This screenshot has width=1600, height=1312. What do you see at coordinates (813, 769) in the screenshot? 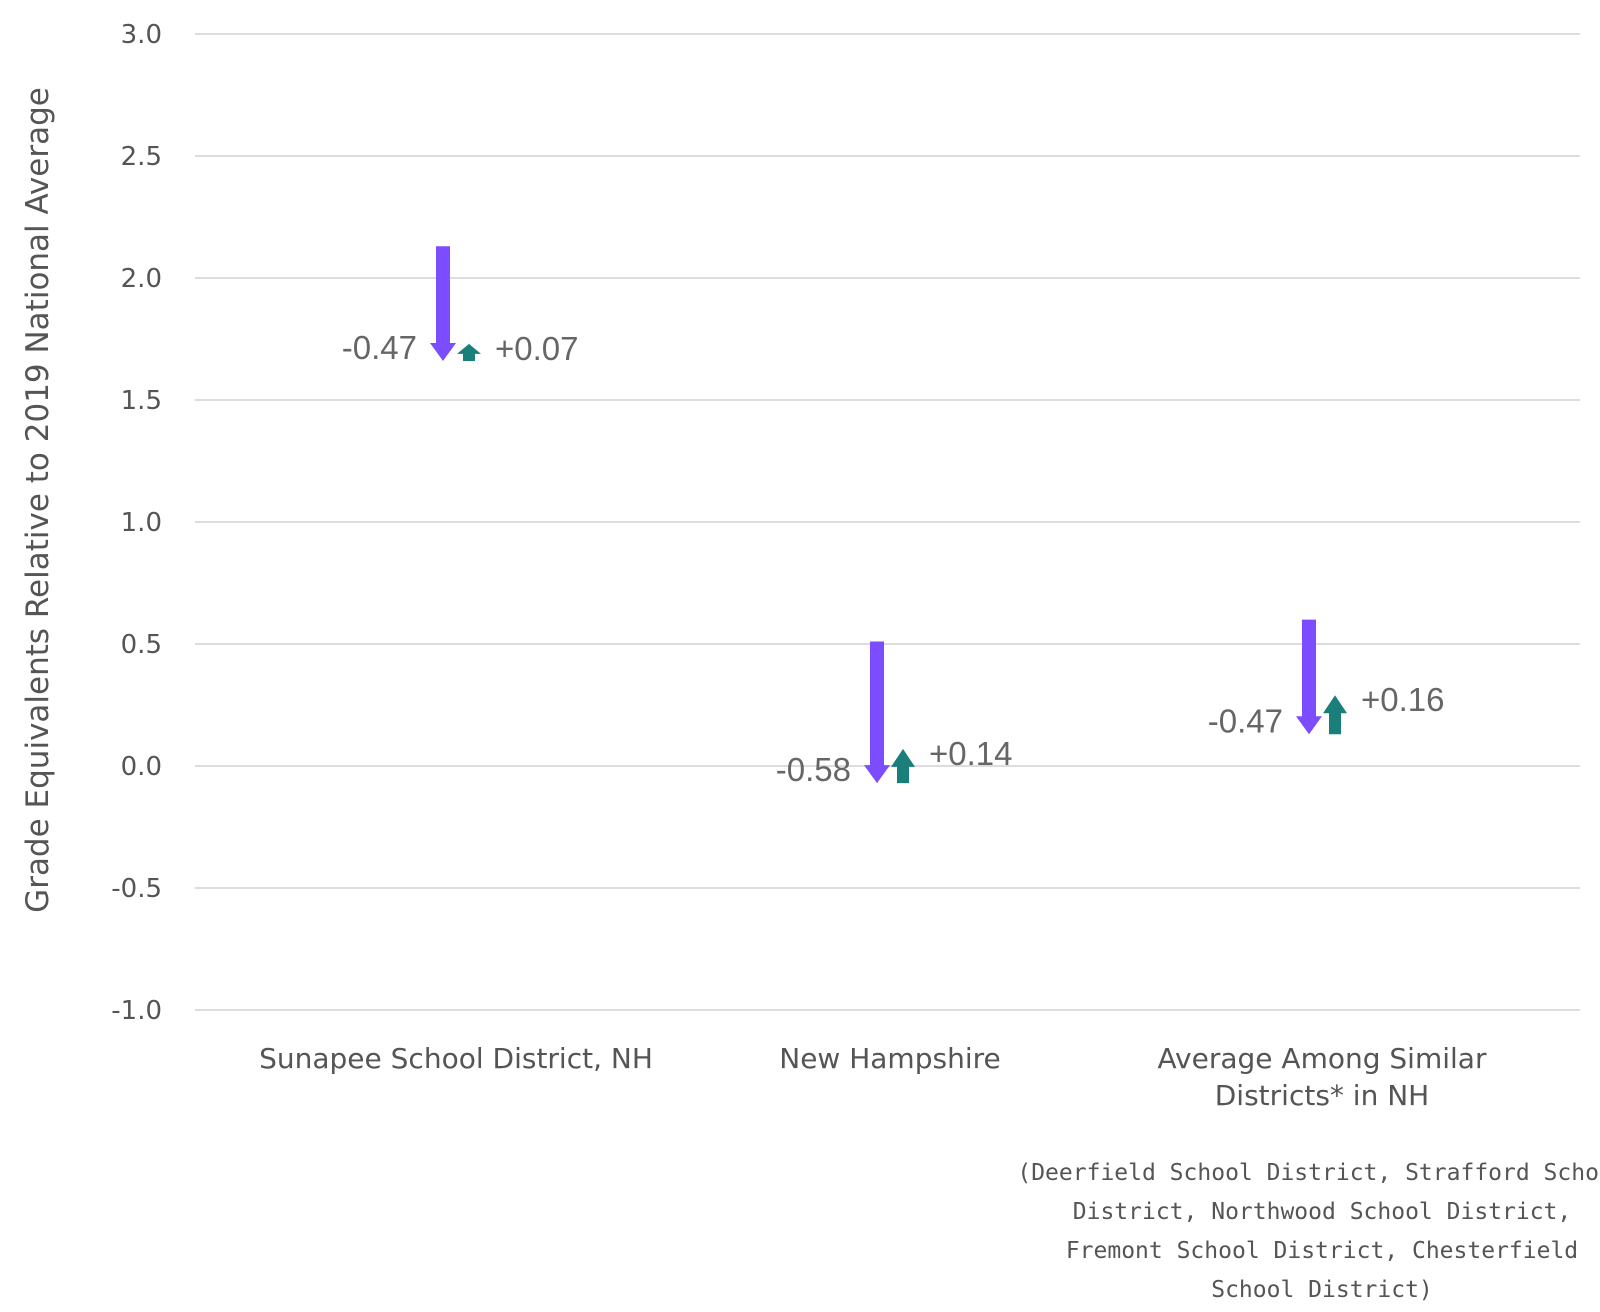
I see `decline-value-label: -0.58` at bounding box center [813, 769].